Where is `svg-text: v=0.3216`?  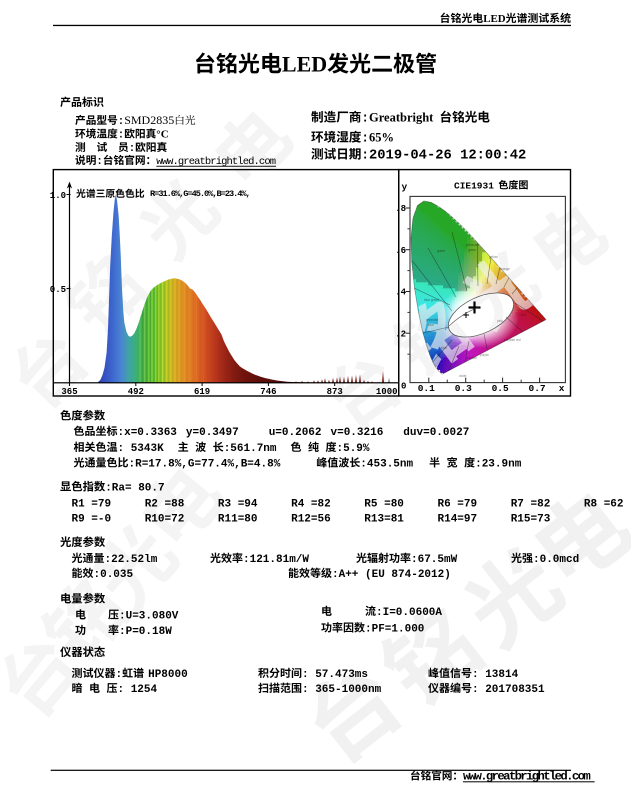 svg-text: v=0.3216 is located at coordinates (357, 433).